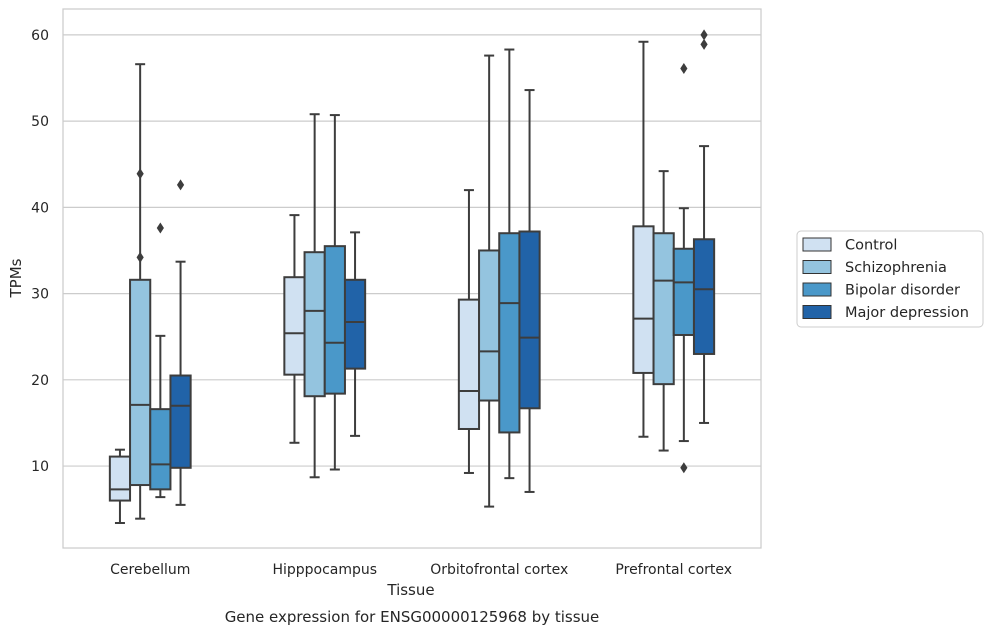 This screenshot has height=634, width=993. I want to click on legend-label: Bipolar disorder, so click(902, 291).